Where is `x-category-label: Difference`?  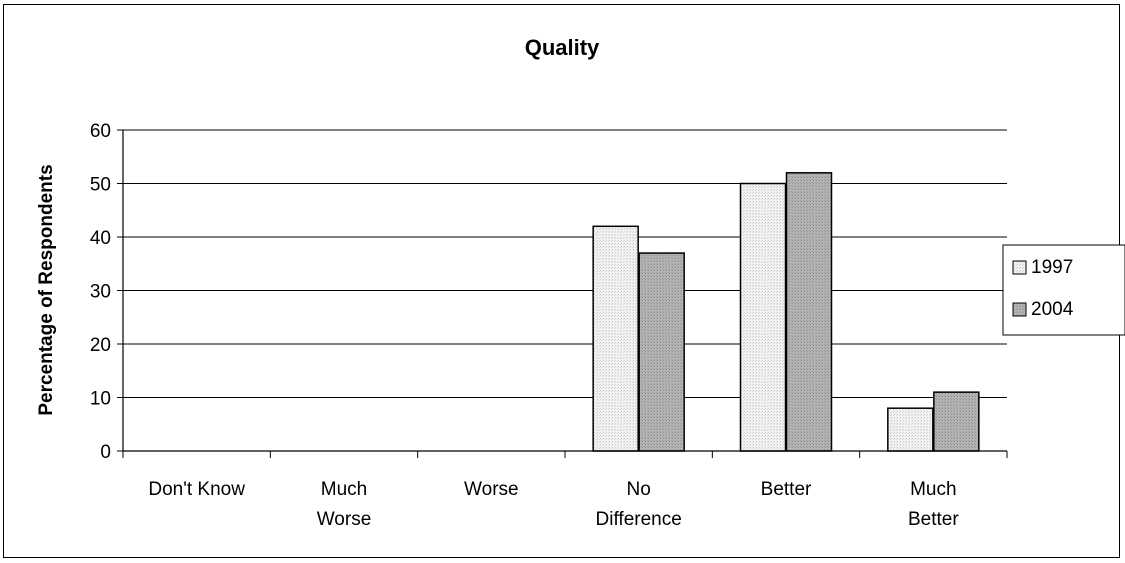
x-category-label: Difference is located at coordinates (639, 519).